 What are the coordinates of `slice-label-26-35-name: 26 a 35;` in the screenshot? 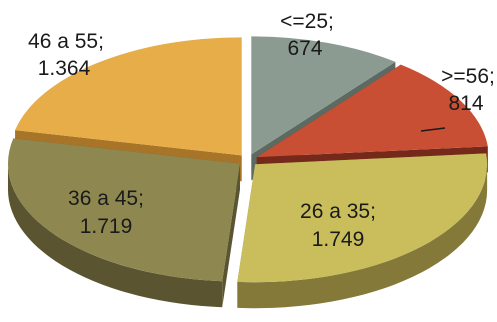 It's located at (338, 211).